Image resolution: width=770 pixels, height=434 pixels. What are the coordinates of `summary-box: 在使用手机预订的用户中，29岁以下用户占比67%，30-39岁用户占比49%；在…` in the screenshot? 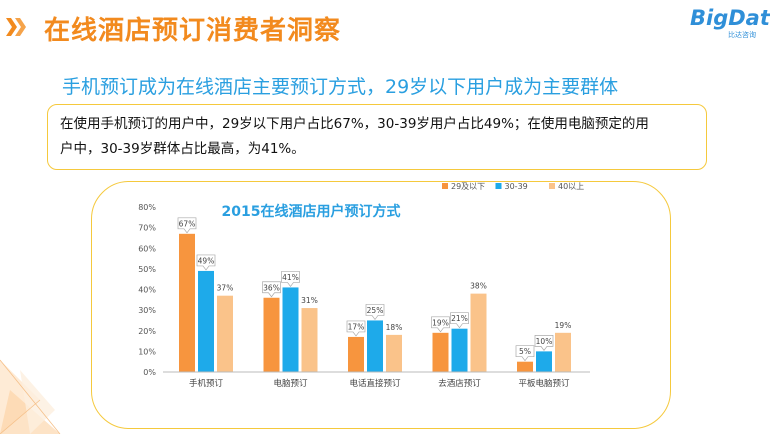 It's located at (377, 137).